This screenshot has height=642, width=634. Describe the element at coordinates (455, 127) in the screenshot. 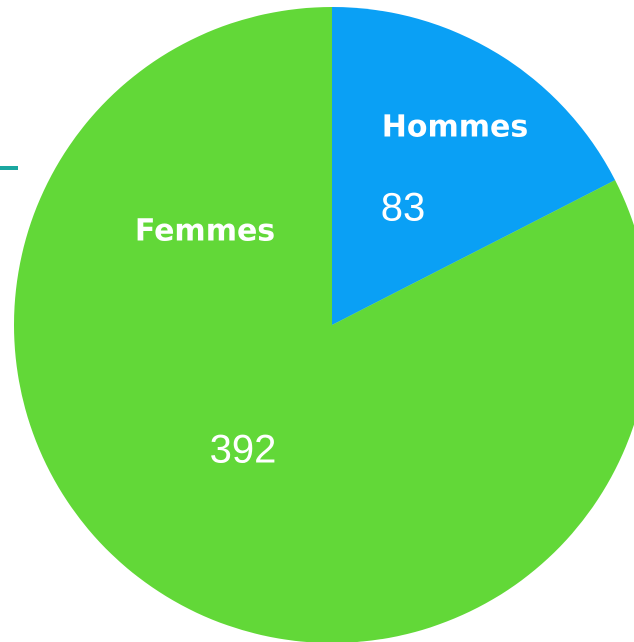

I see `slice-label: Hommes` at that location.